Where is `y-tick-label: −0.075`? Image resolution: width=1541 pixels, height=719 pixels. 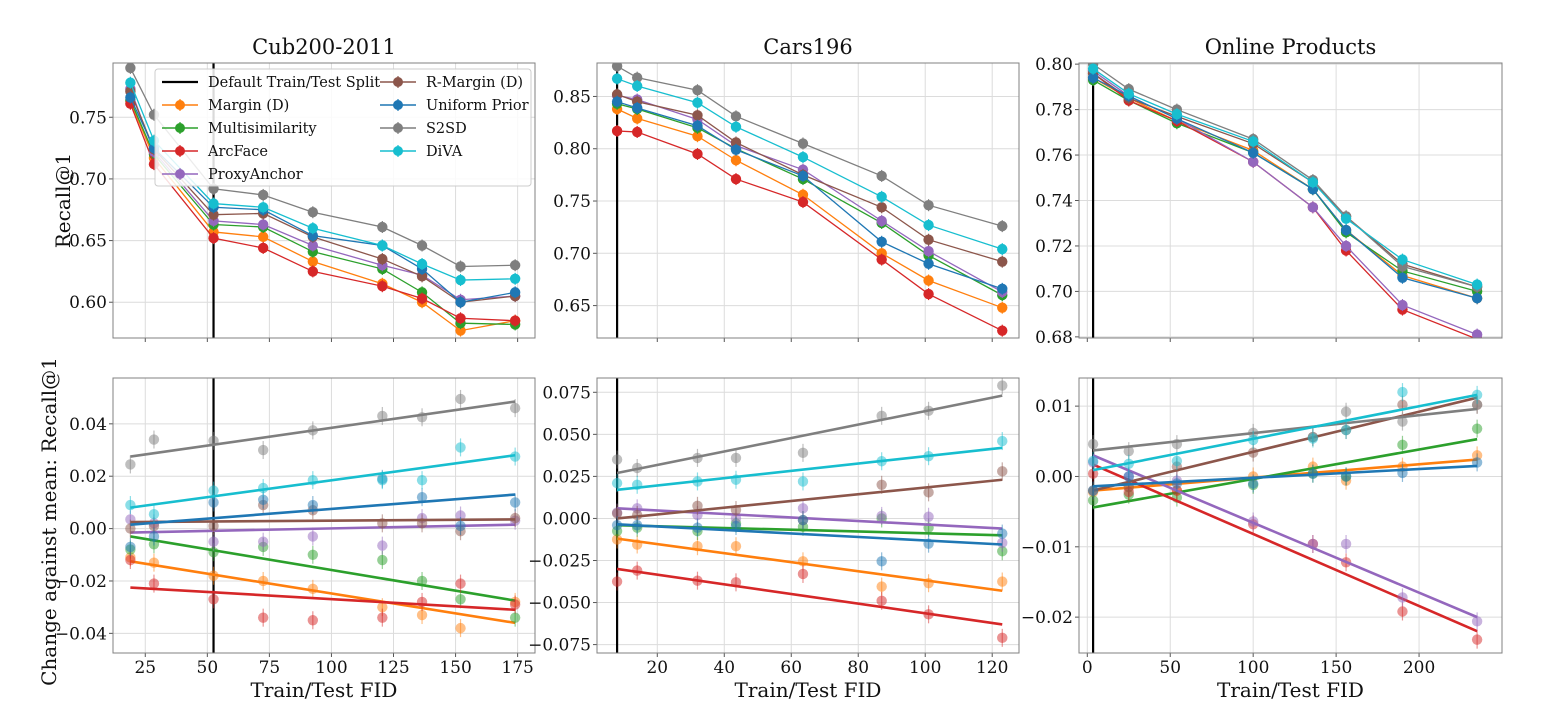 y-tick-label: −0.075 is located at coordinates (559, 646).